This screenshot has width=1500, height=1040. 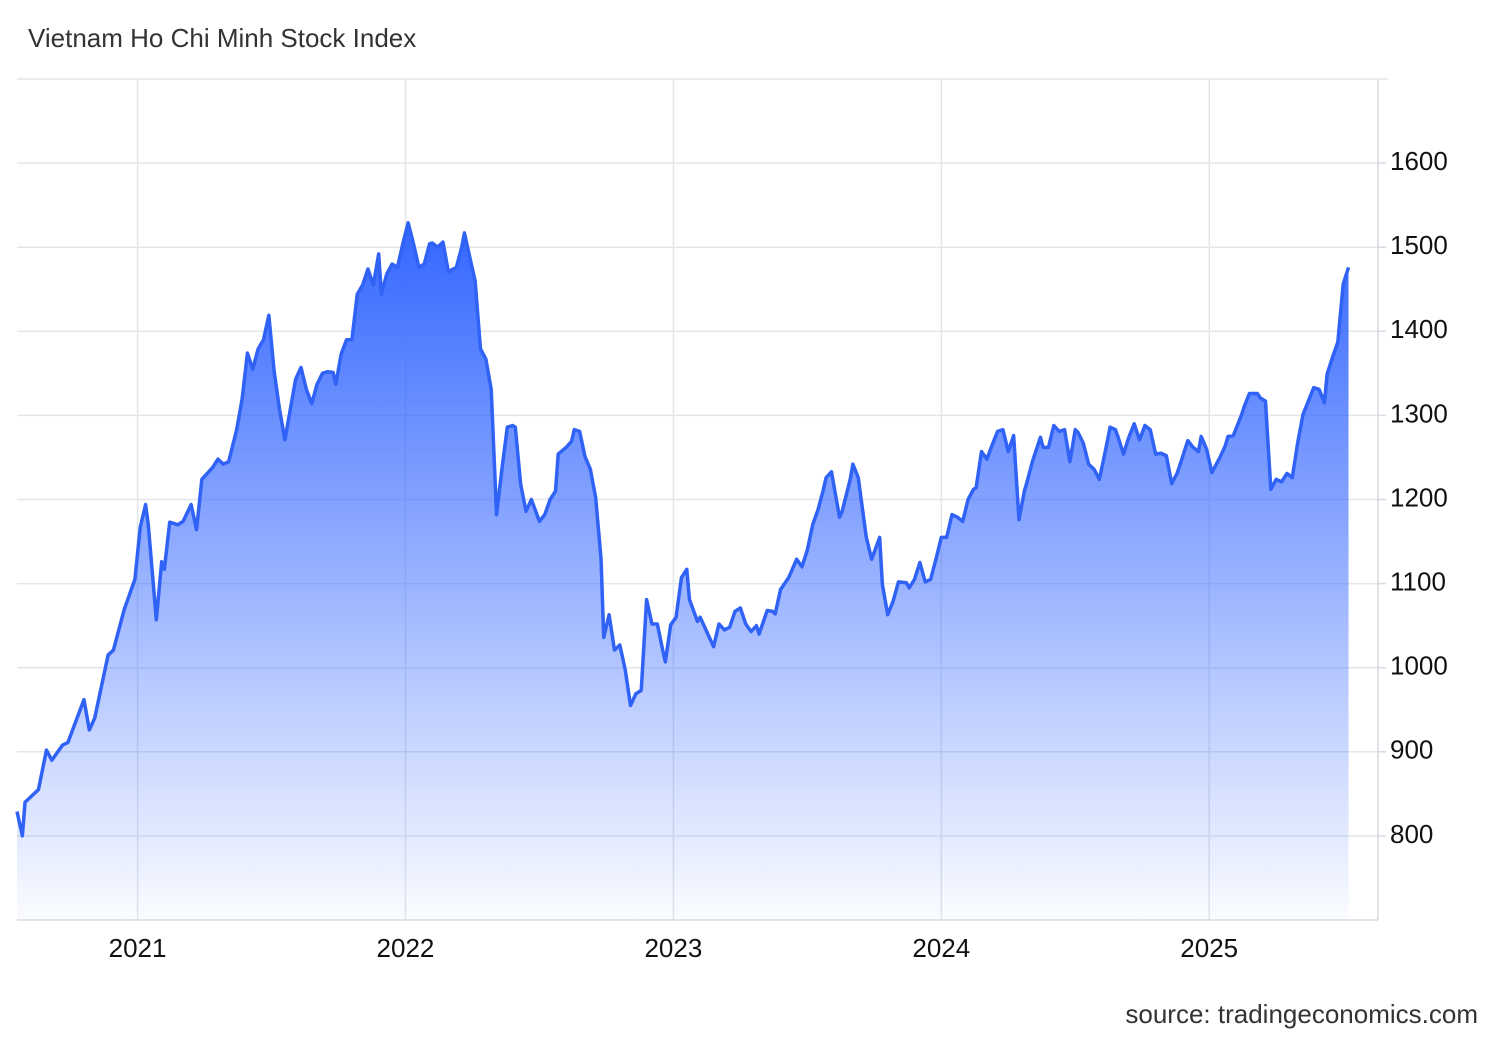 I want to click on y-tick-label: 900, so click(x=1411, y=750).